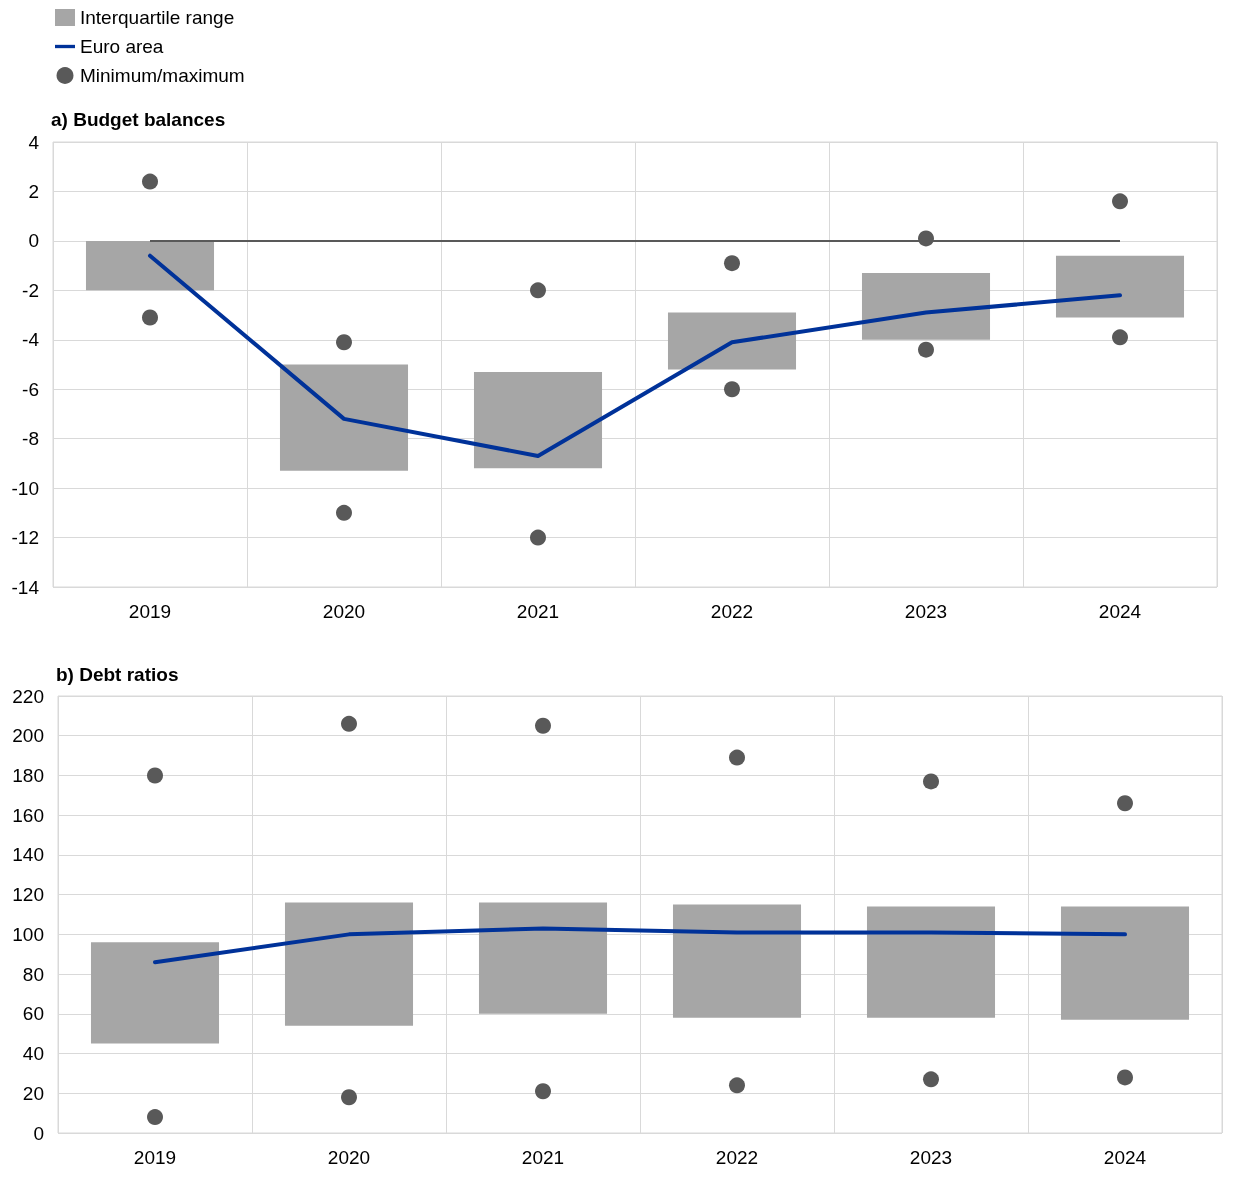 This screenshot has height=1179, width=1240. What do you see at coordinates (28, 775) in the screenshot?
I see `y-tick-label: 180` at bounding box center [28, 775].